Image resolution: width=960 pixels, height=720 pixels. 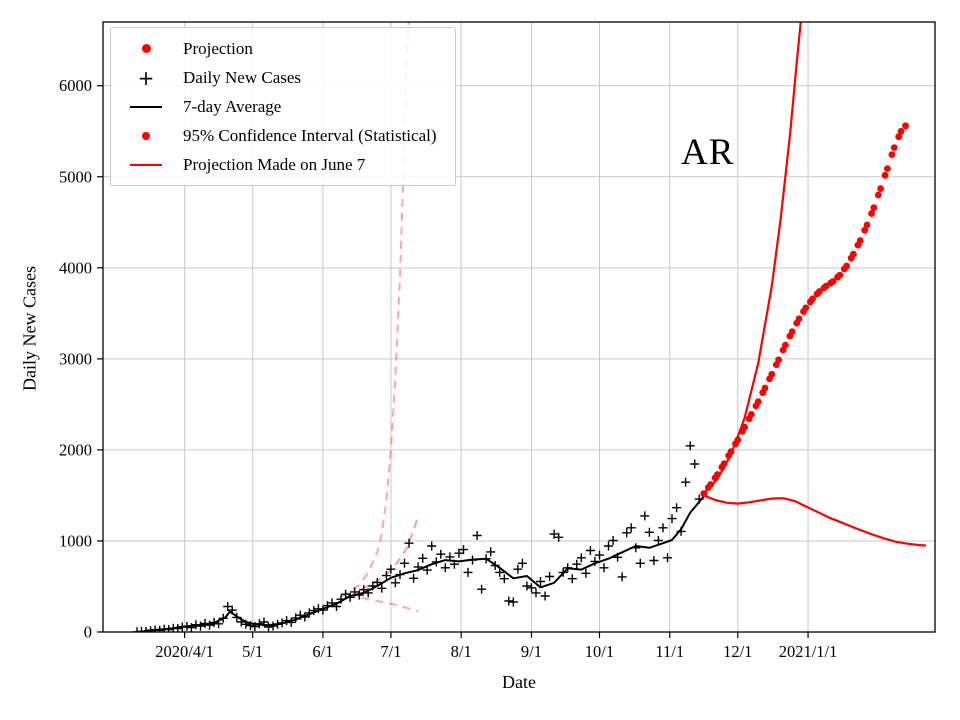 I want to click on legend-label: Daily New Cases, so click(x=242, y=77).